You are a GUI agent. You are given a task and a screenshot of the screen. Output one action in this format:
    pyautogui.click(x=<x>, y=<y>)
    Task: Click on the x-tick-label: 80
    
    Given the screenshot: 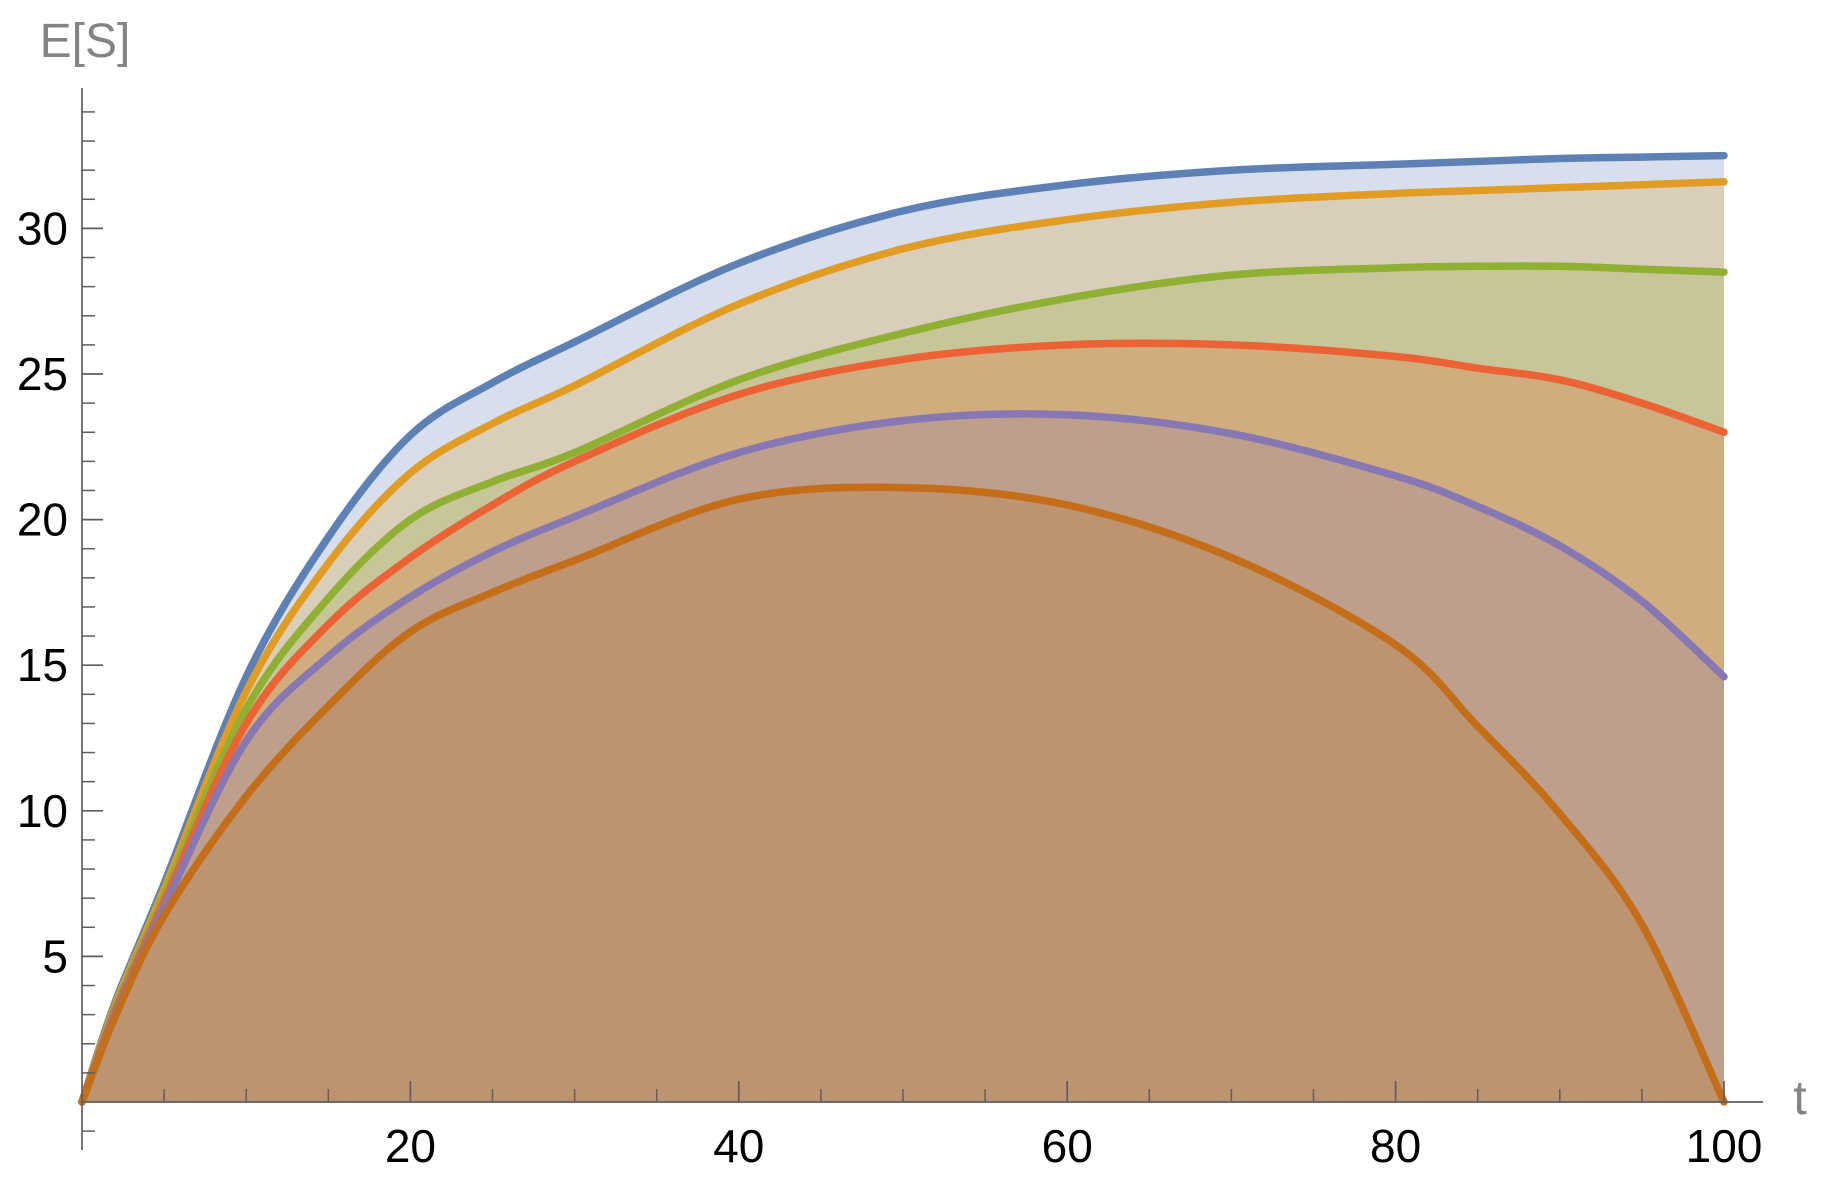 What is the action you would take?
    pyautogui.click(x=1395, y=1146)
    